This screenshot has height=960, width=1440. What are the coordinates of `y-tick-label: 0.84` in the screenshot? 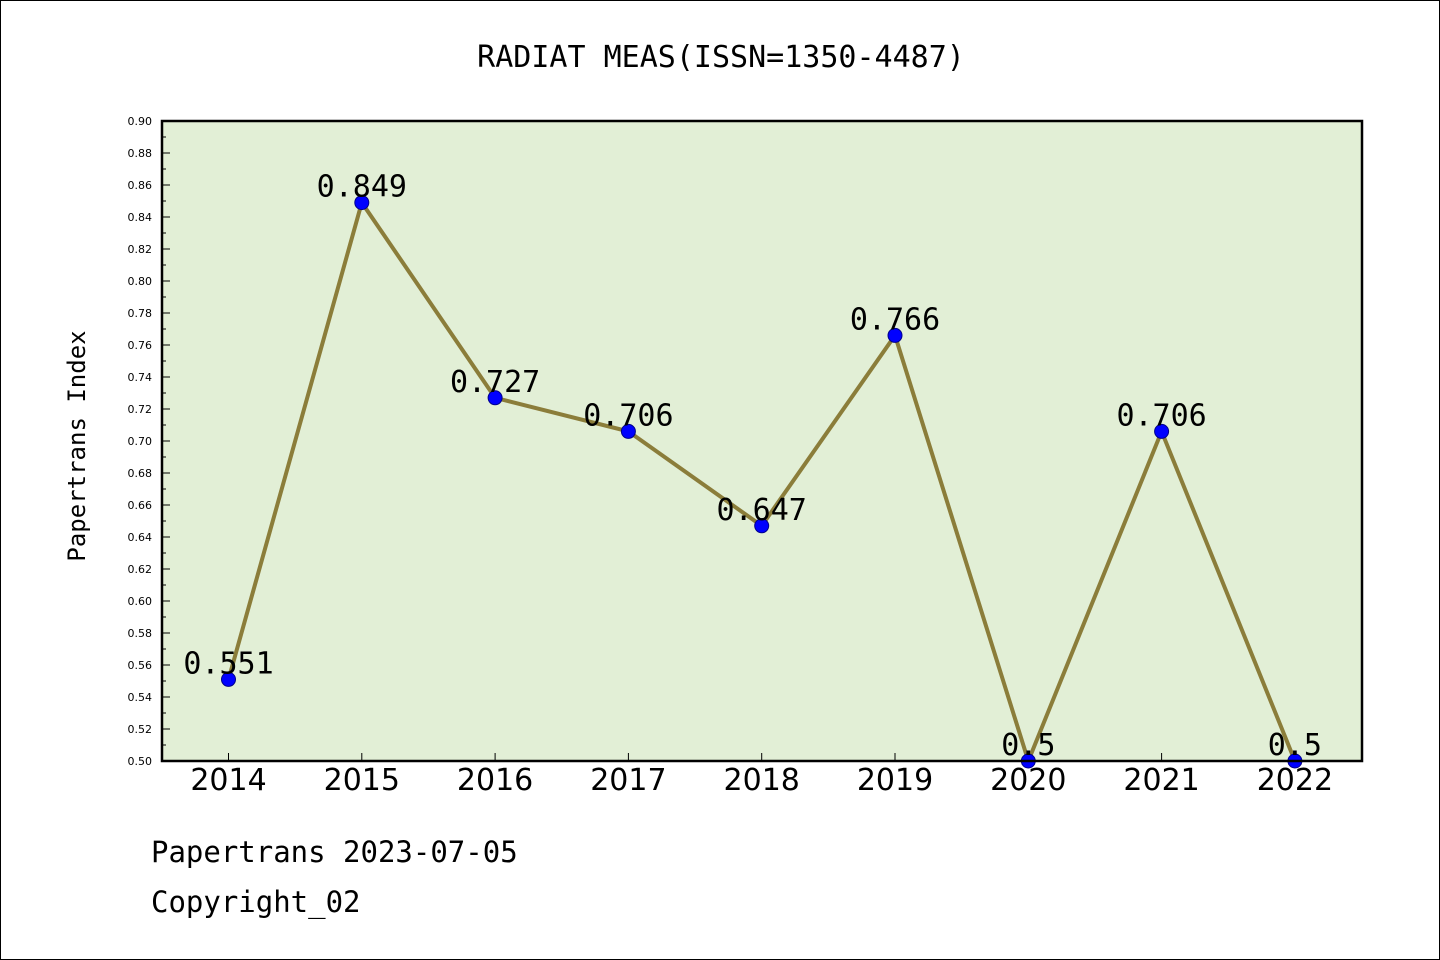 It's located at (140, 217).